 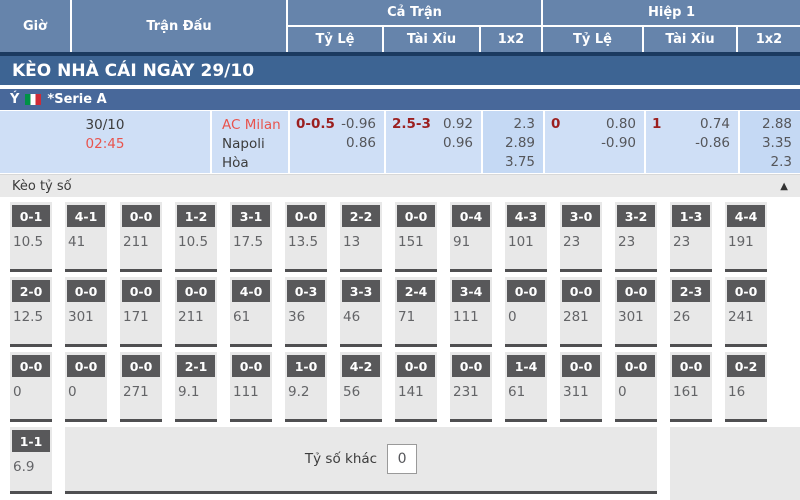 What do you see at coordinates (416, 312) in the screenshot?
I see `score-odds-cell: 2-4 71` at bounding box center [416, 312].